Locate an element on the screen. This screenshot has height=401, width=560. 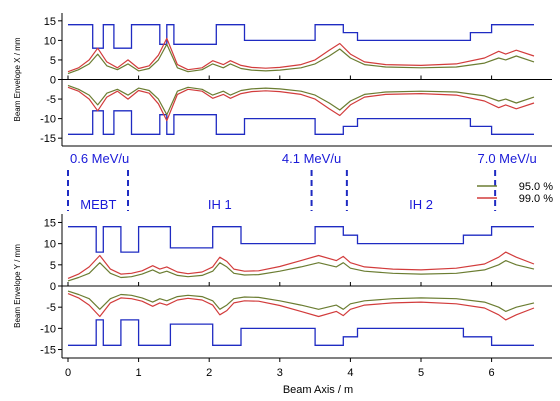
section-label: IH 2 is located at coordinates (421, 204).